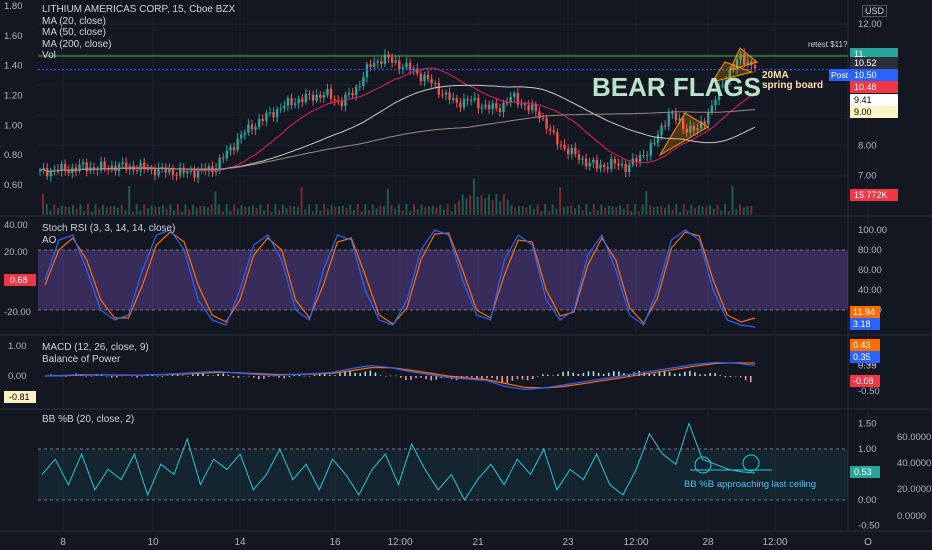  Describe the element at coordinates (875, 11) in the screenshot. I see `currency-label: USD` at that location.